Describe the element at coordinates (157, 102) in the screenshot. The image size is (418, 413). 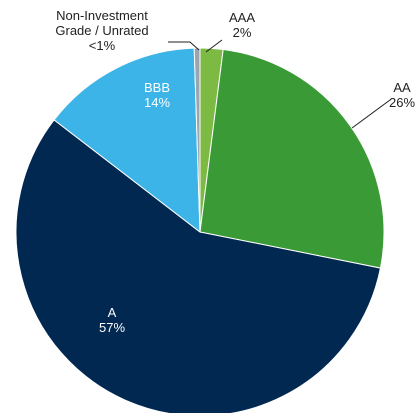
I see `slice-value: 14%` at that location.